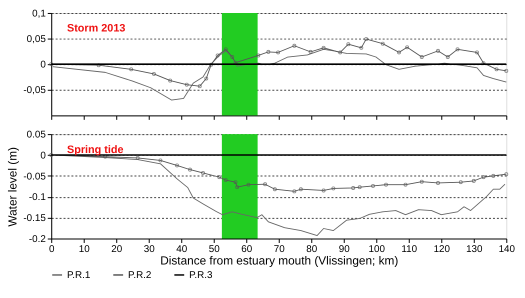  I want to click on x-tick-label: 110, so click(409, 249).